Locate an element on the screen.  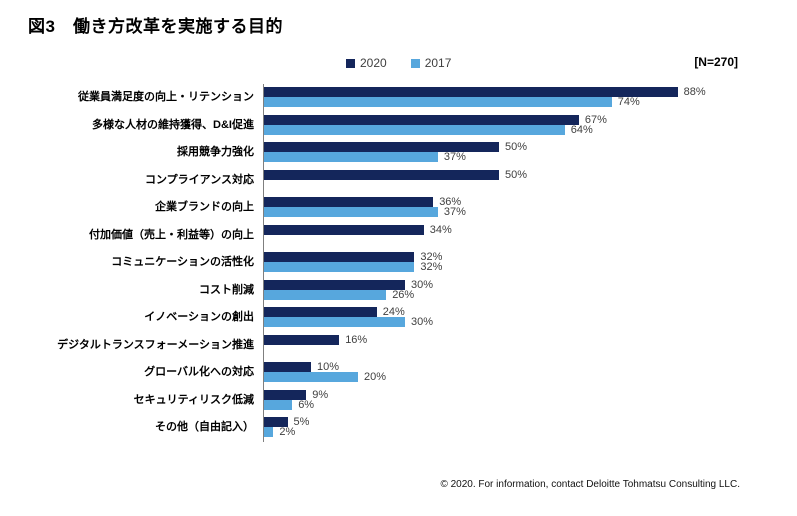
chart-row: セキュリティリスク低減 9% 6% is located at coordinates (398, 400).